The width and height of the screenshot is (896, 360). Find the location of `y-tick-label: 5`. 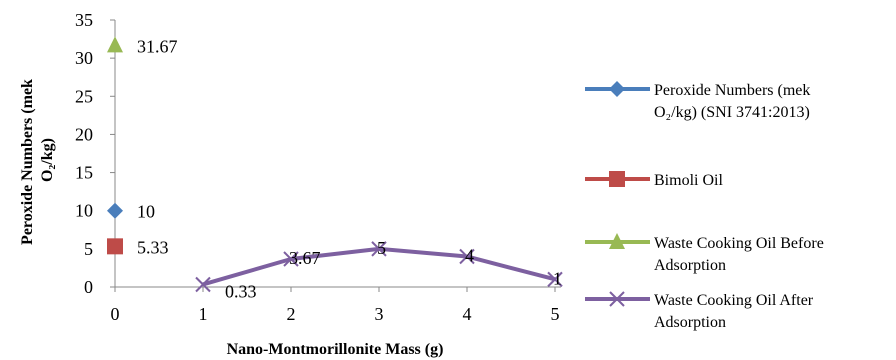

y-tick-label: 5 is located at coordinates (88, 249).